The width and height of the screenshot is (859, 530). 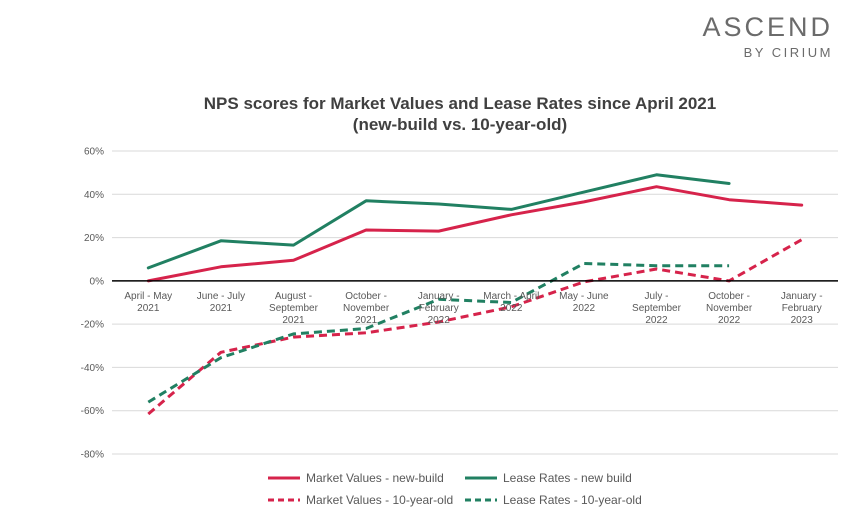 I want to click on y-tick-label: 60%, so click(x=94, y=152).